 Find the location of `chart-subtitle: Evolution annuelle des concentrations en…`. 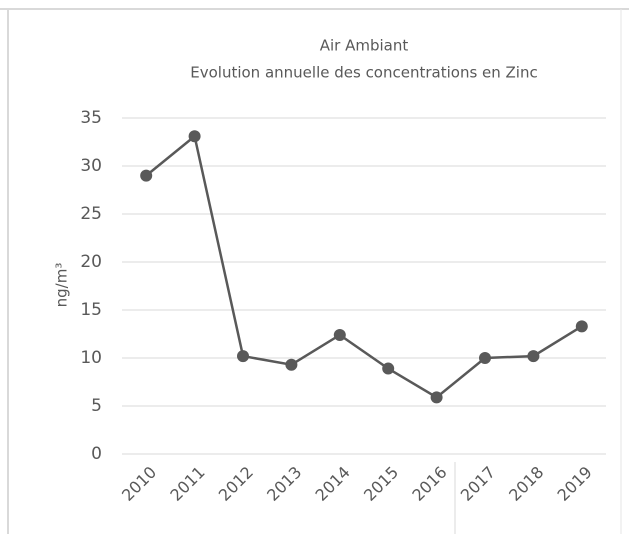

chart-subtitle: Evolution annuelle des concentrations en… is located at coordinates (363, 73).